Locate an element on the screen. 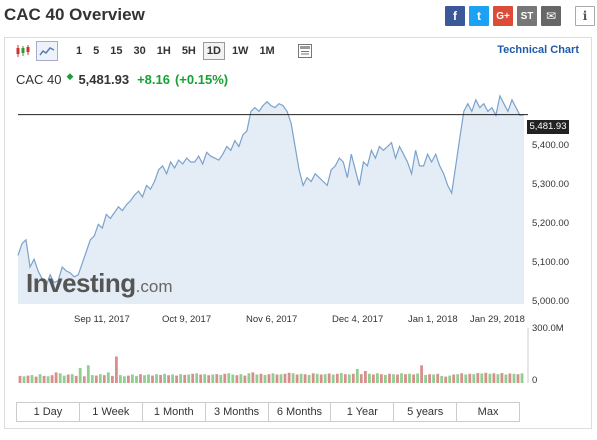 The image size is (597, 440). range-1-year: 1 Year is located at coordinates (363, 412).